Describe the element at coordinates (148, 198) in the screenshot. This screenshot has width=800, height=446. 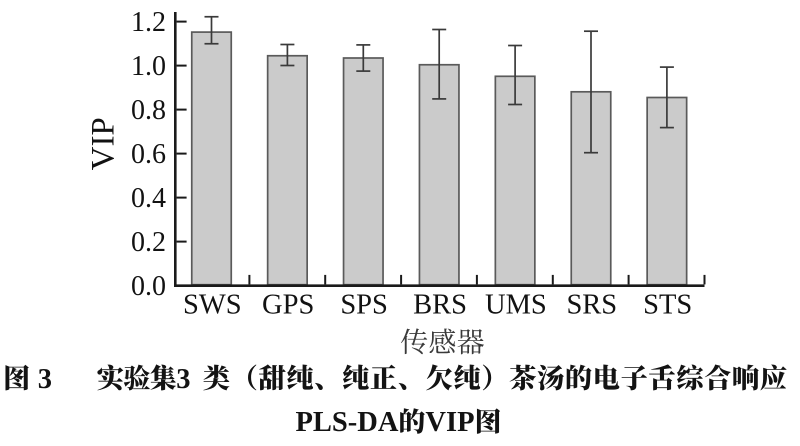
I see `svg-text: 0.4` at that location.